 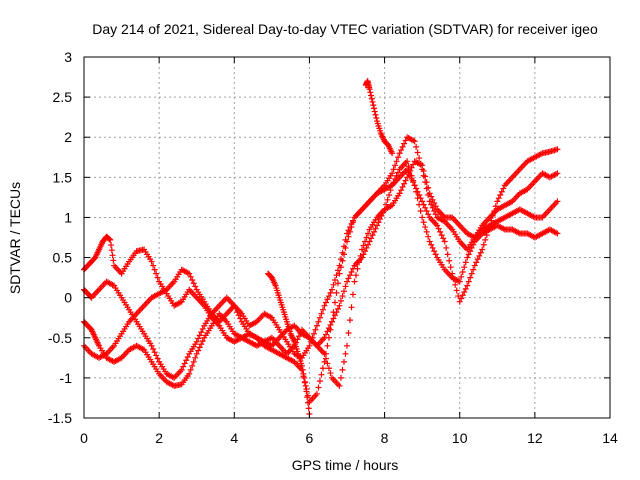 I want to click on x-tick-label: 10, so click(x=460, y=438).